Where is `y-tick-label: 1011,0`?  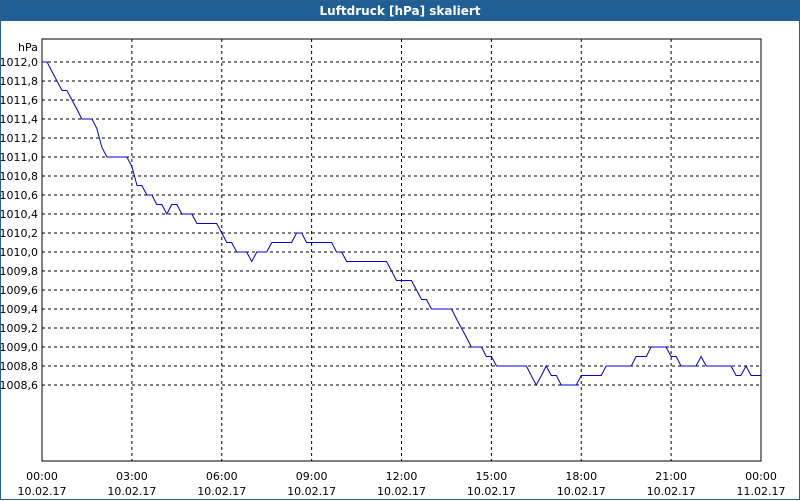
y-tick-label: 1011,0 is located at coordinates (19, 157).